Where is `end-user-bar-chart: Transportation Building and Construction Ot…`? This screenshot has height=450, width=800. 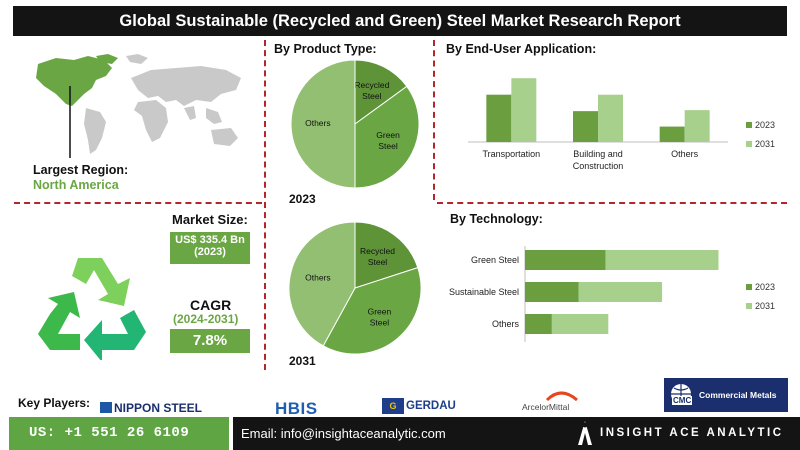 end-user-bar-chart: Transportation Building and Construction Ot… is located at coordinates (621, 124).